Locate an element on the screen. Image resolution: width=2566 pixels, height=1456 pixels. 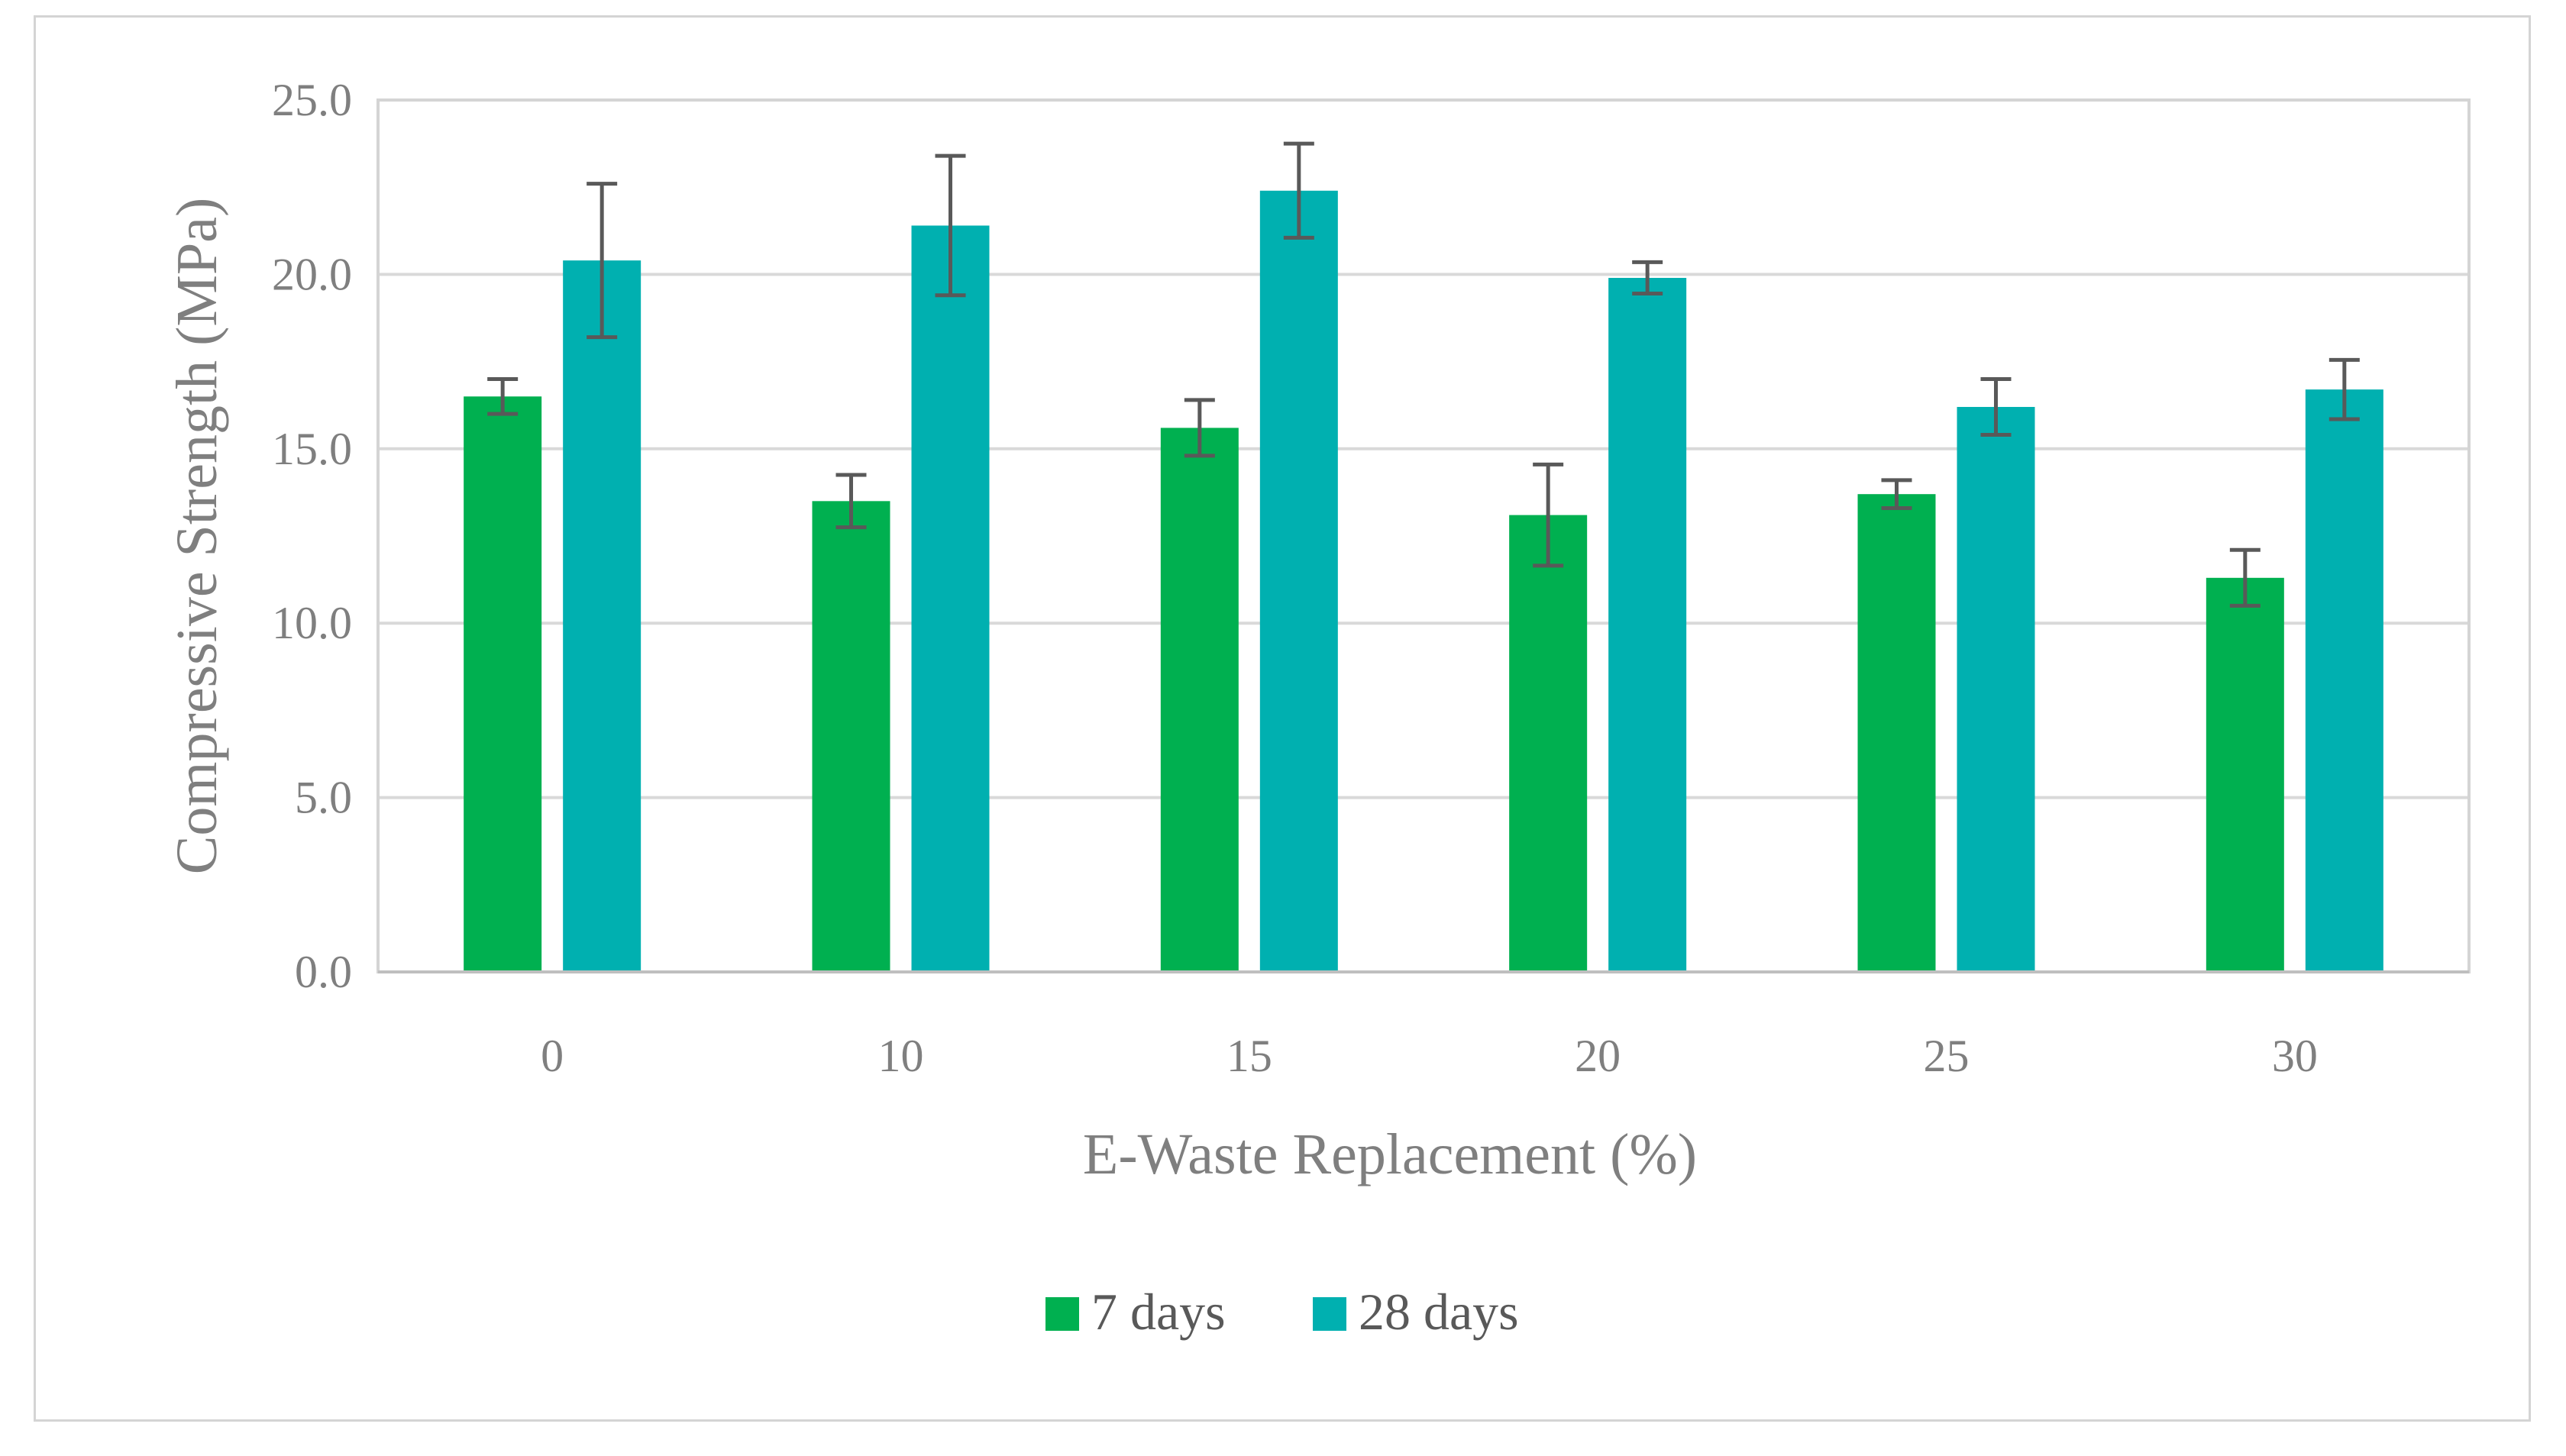
legend-label: 28 days is located at coordinates (1439, 1312).